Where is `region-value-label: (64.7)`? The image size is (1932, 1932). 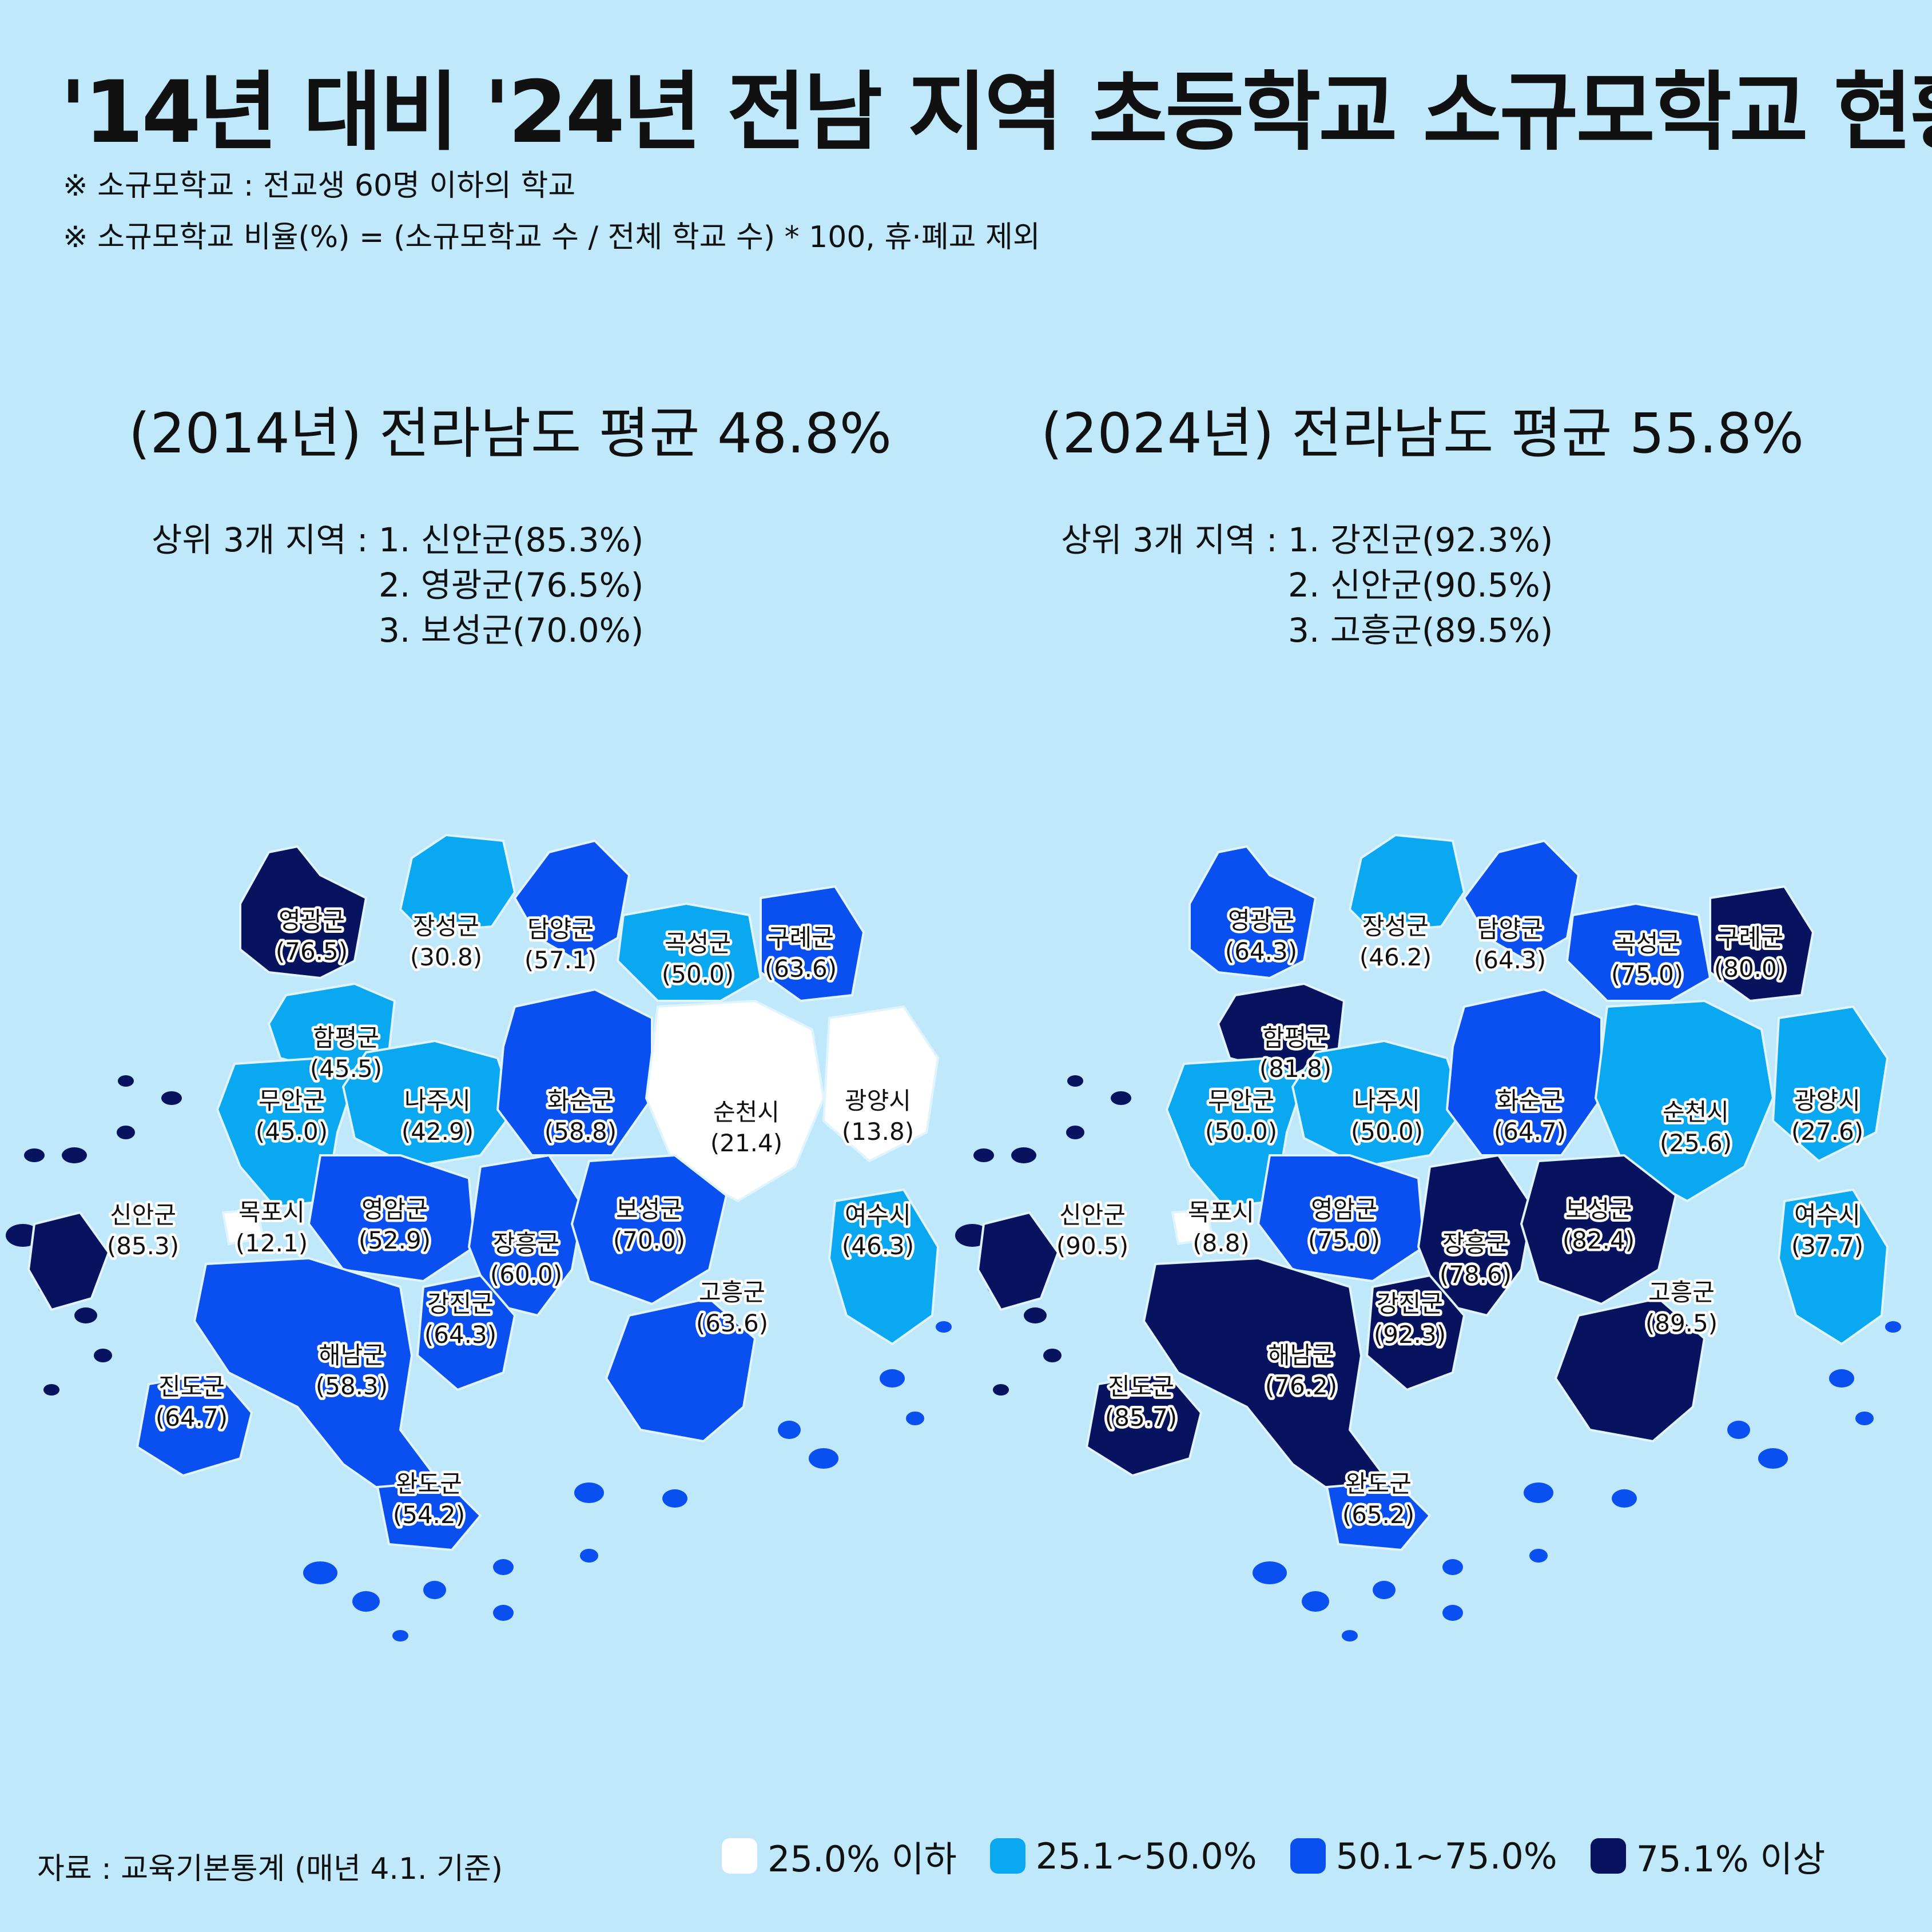
region-value-label: (64.7) is located at coordinates (192, 1418).